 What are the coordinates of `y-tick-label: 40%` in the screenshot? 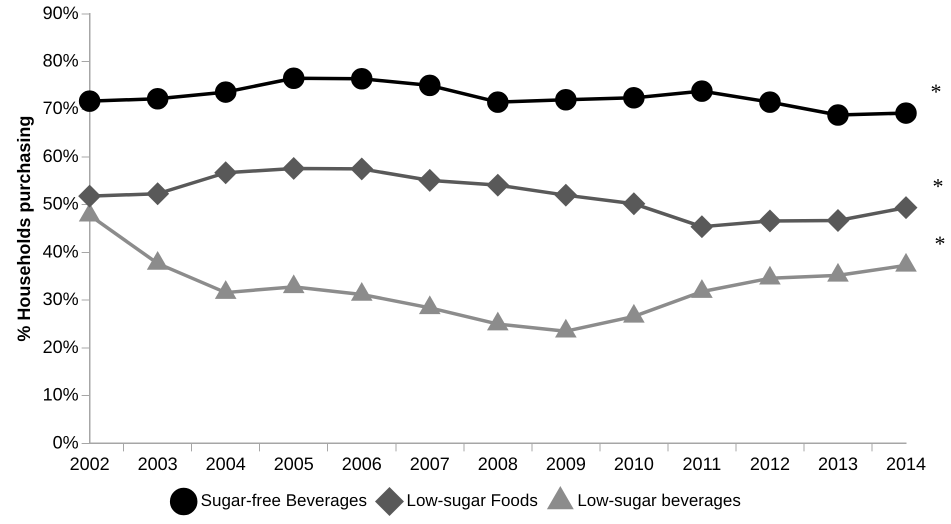 It's located at (60, 251).